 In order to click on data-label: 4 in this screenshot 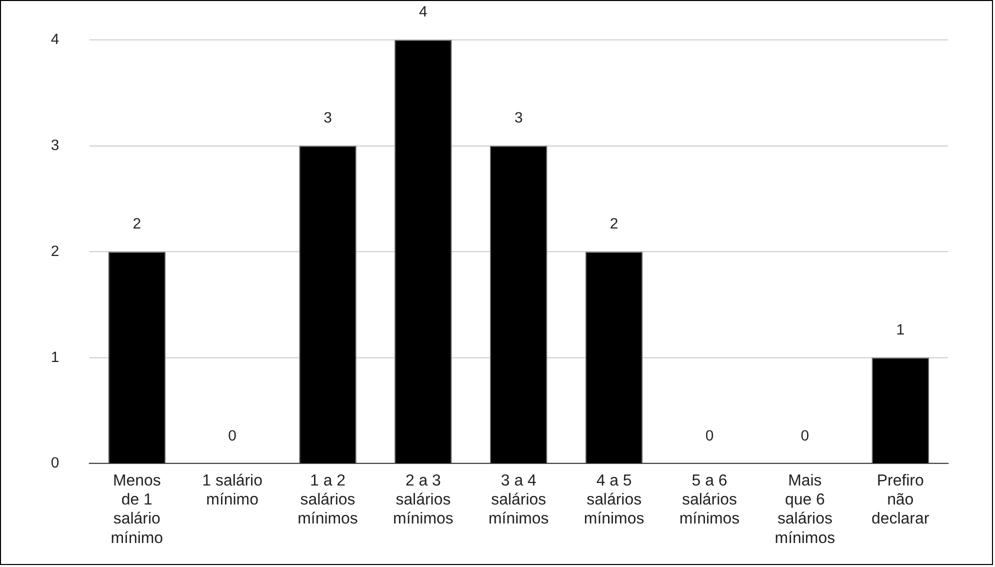, I will do `click(423, 12)`.